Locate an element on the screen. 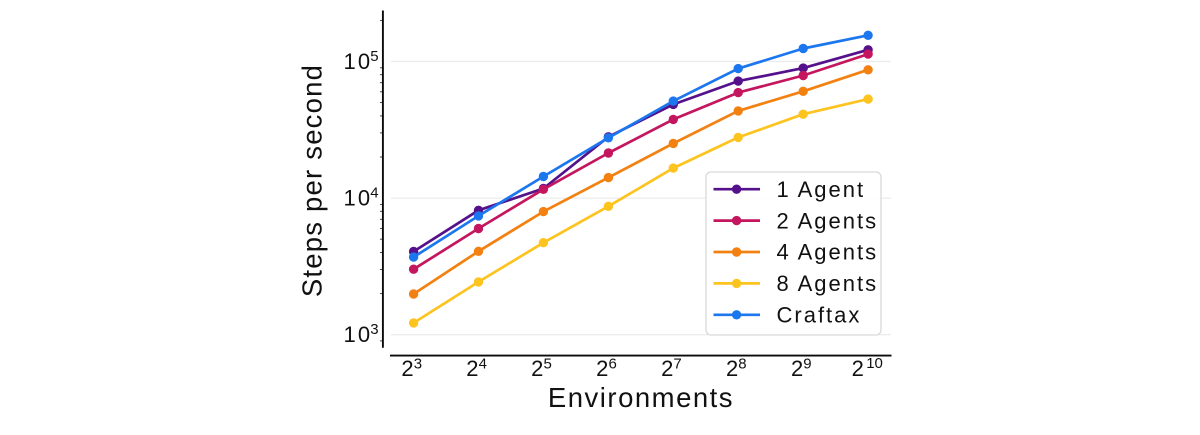 The width and height of the screenshot is (1200, 435). svg-text: 6 is located at coordinates (613, 363).